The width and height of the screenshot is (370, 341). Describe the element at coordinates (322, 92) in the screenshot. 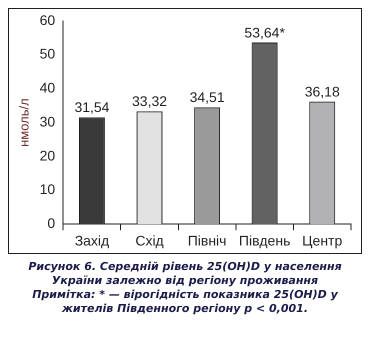

I see `data-label: 36,18` at that location.